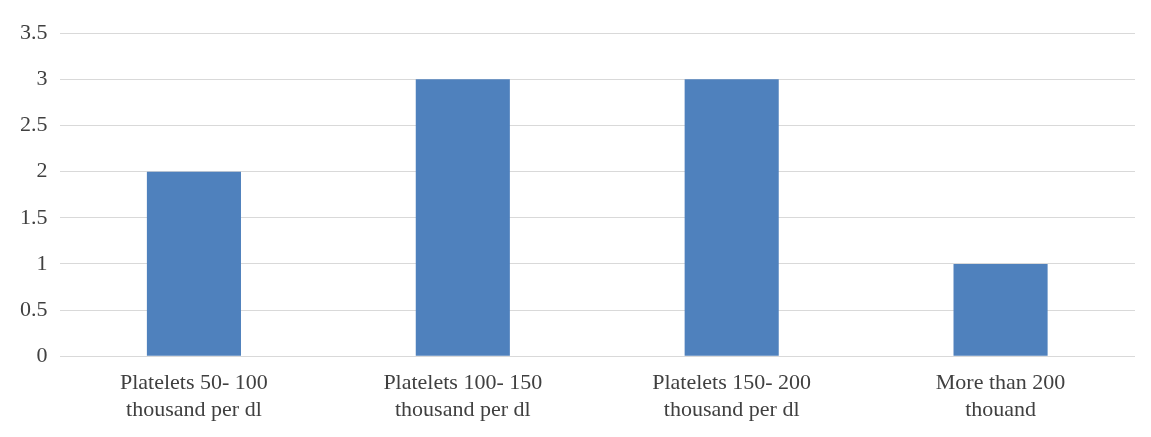 The width and height of the screenshot is (1151, 437). What do you see at coordinates (42, 262) in the screenshot?
I see `y-tick-label: 1` at bounding box center [42, 262].